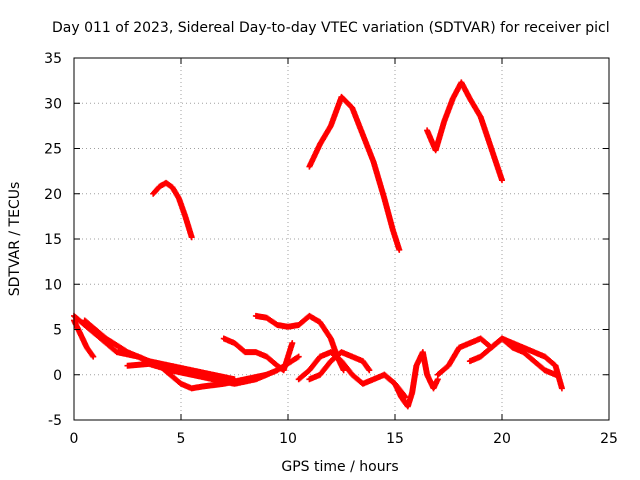 This screenshot has height=480, width=640. I want to click on x-tick-label: 15, so click(395, 439).